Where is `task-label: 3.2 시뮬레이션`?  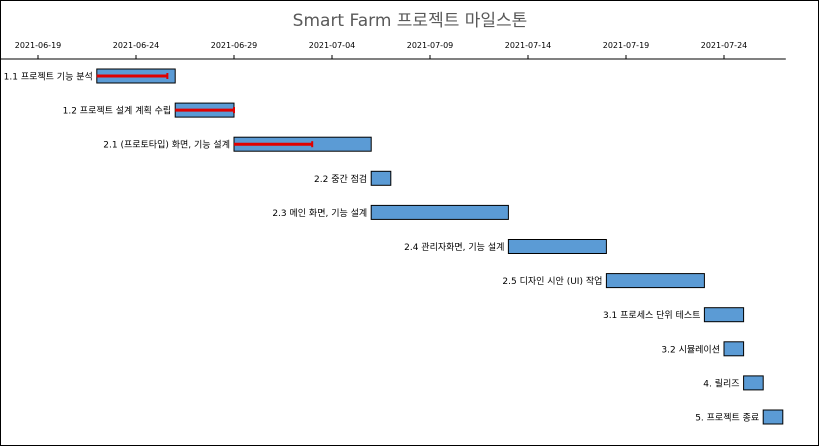 task-label: 3.2 시뮬레이션 is located at coordinates (690, 349).